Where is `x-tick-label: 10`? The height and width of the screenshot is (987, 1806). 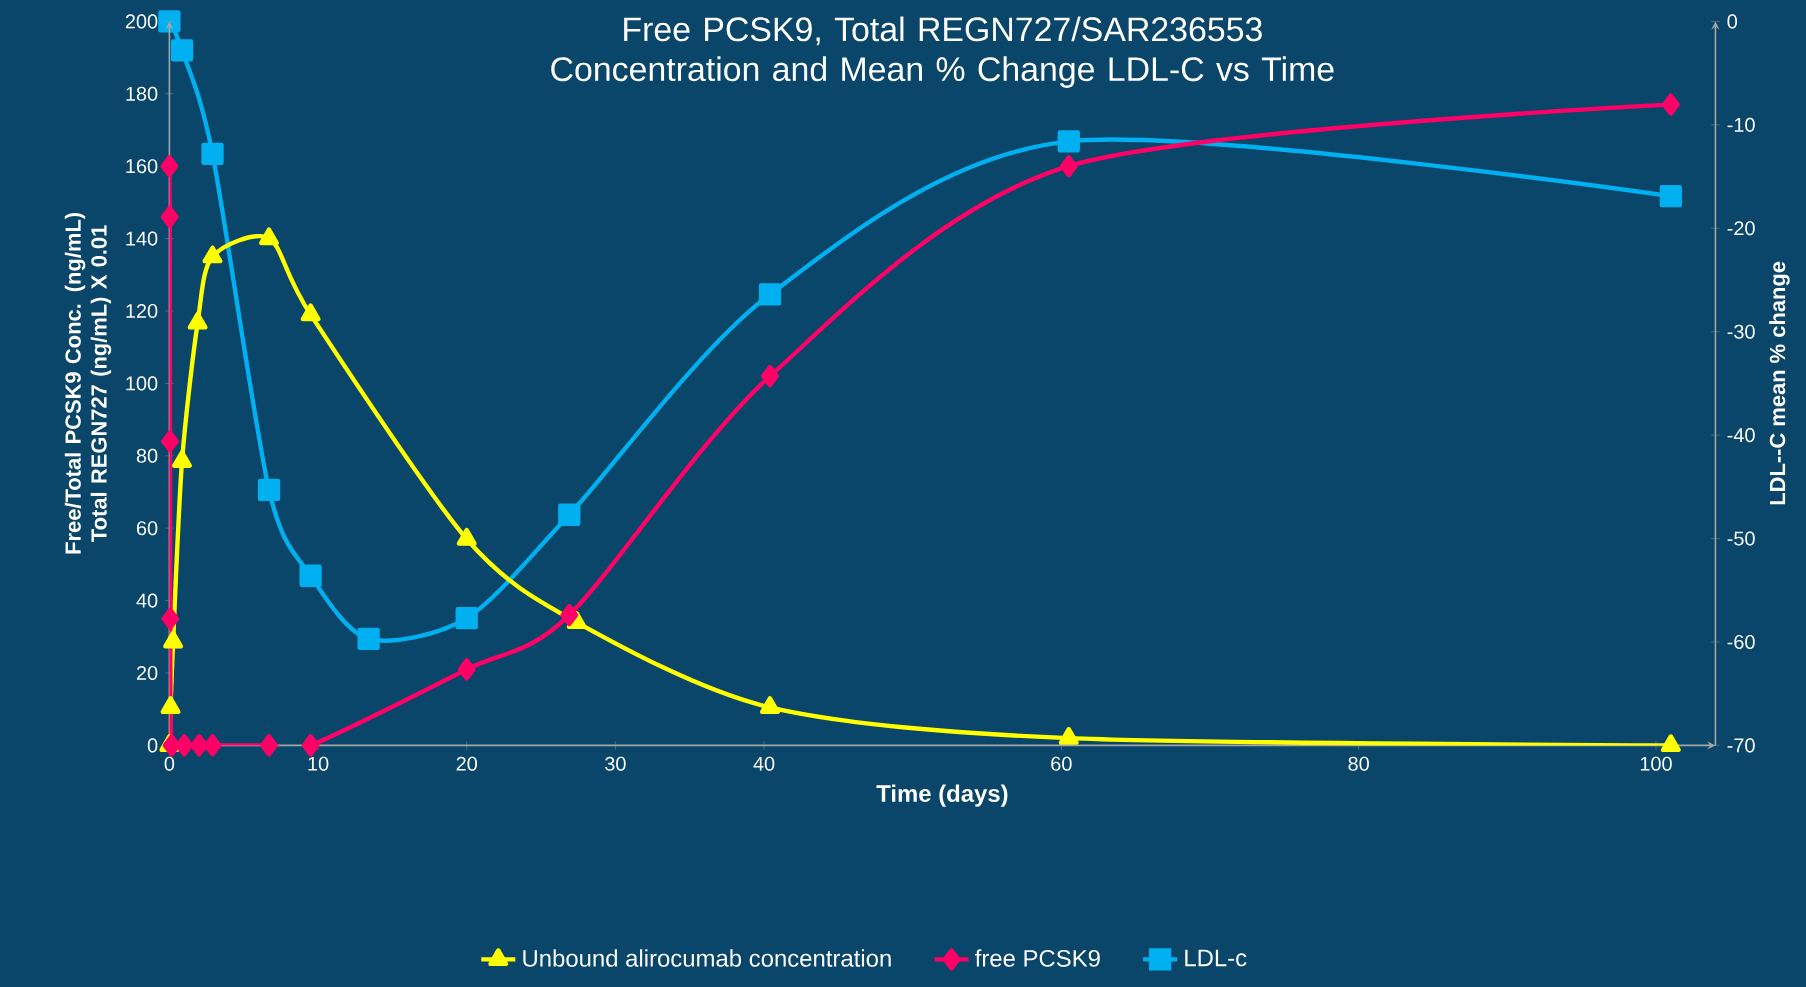 x-tick-label: 10 is located at coordinates (318, 763).